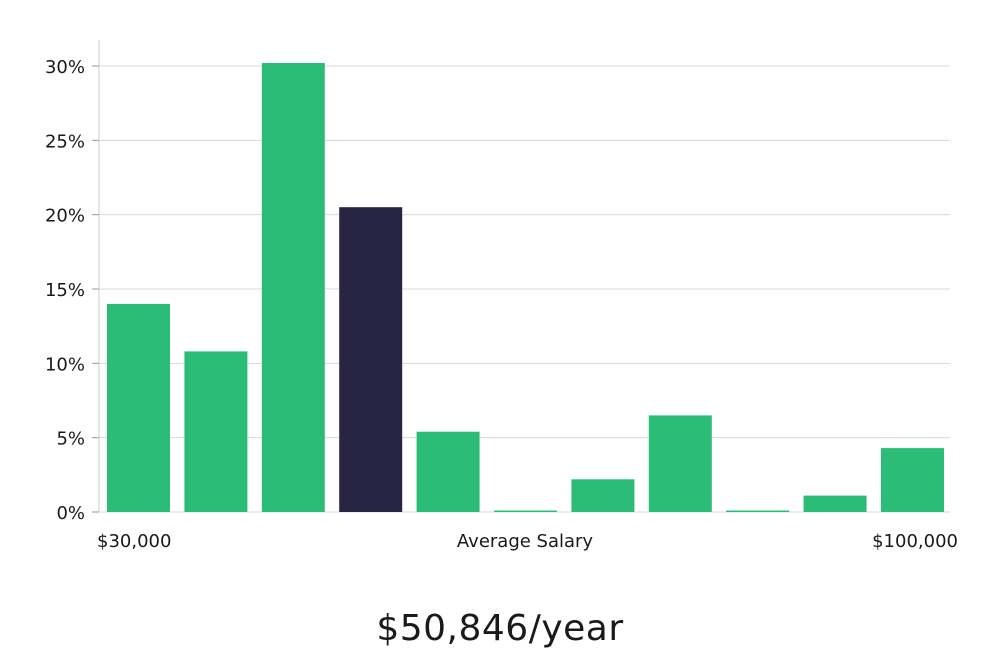 This screenshot has width=1000, height=660. What do you see at coordinates (915, 541) in the screenshot?
I see `x-max-label: $100,000` at bounding box center [915, 541].